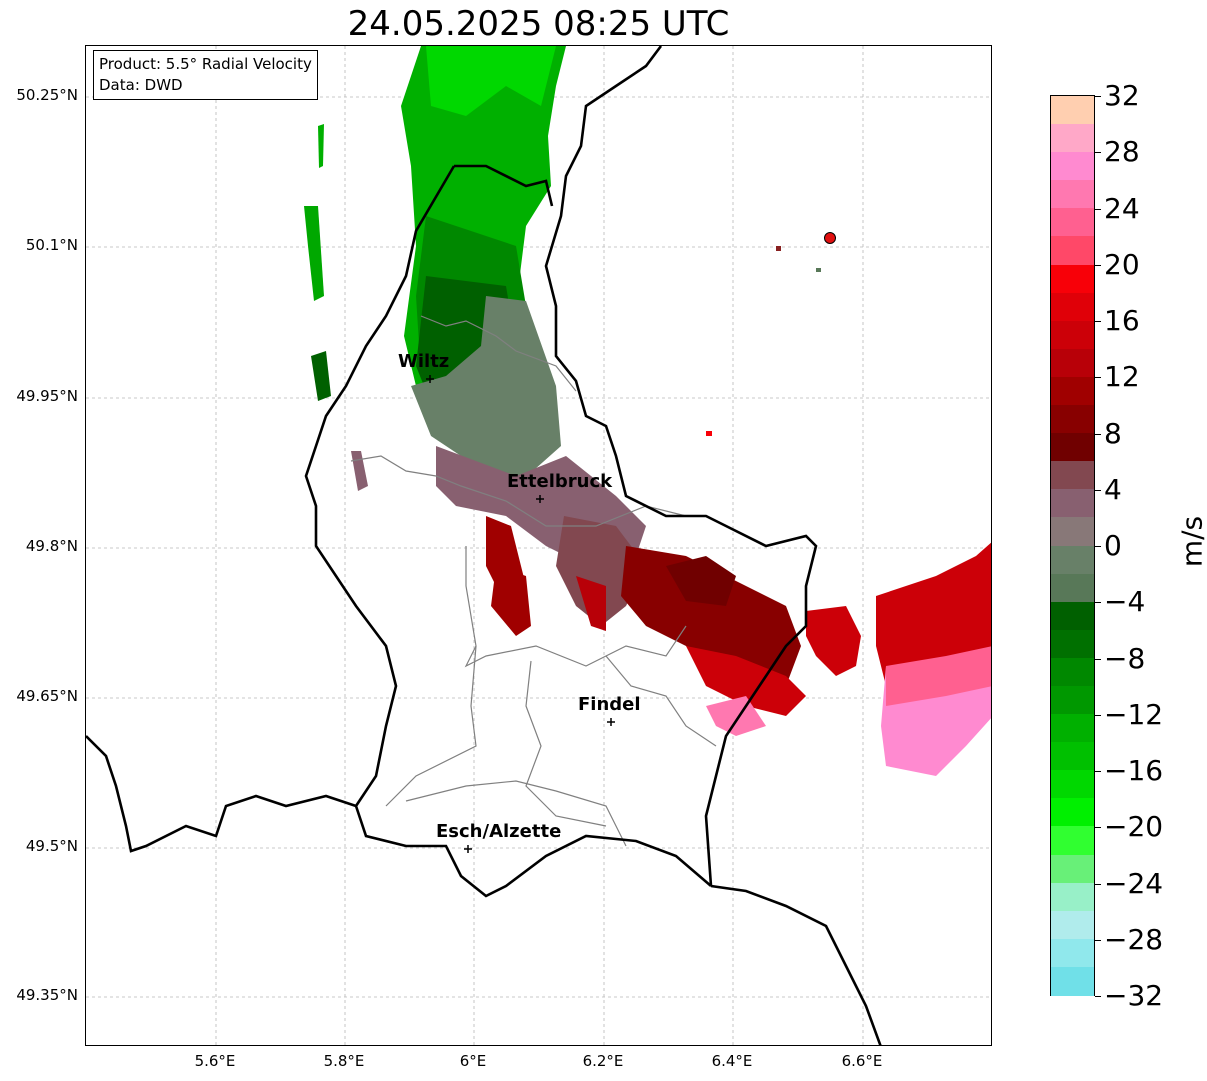 The image size is (1207, 1081). Describe the element at coordinates (1122, 95) in the screenshot. I see `colorbar-tick-label: 32` at that location.